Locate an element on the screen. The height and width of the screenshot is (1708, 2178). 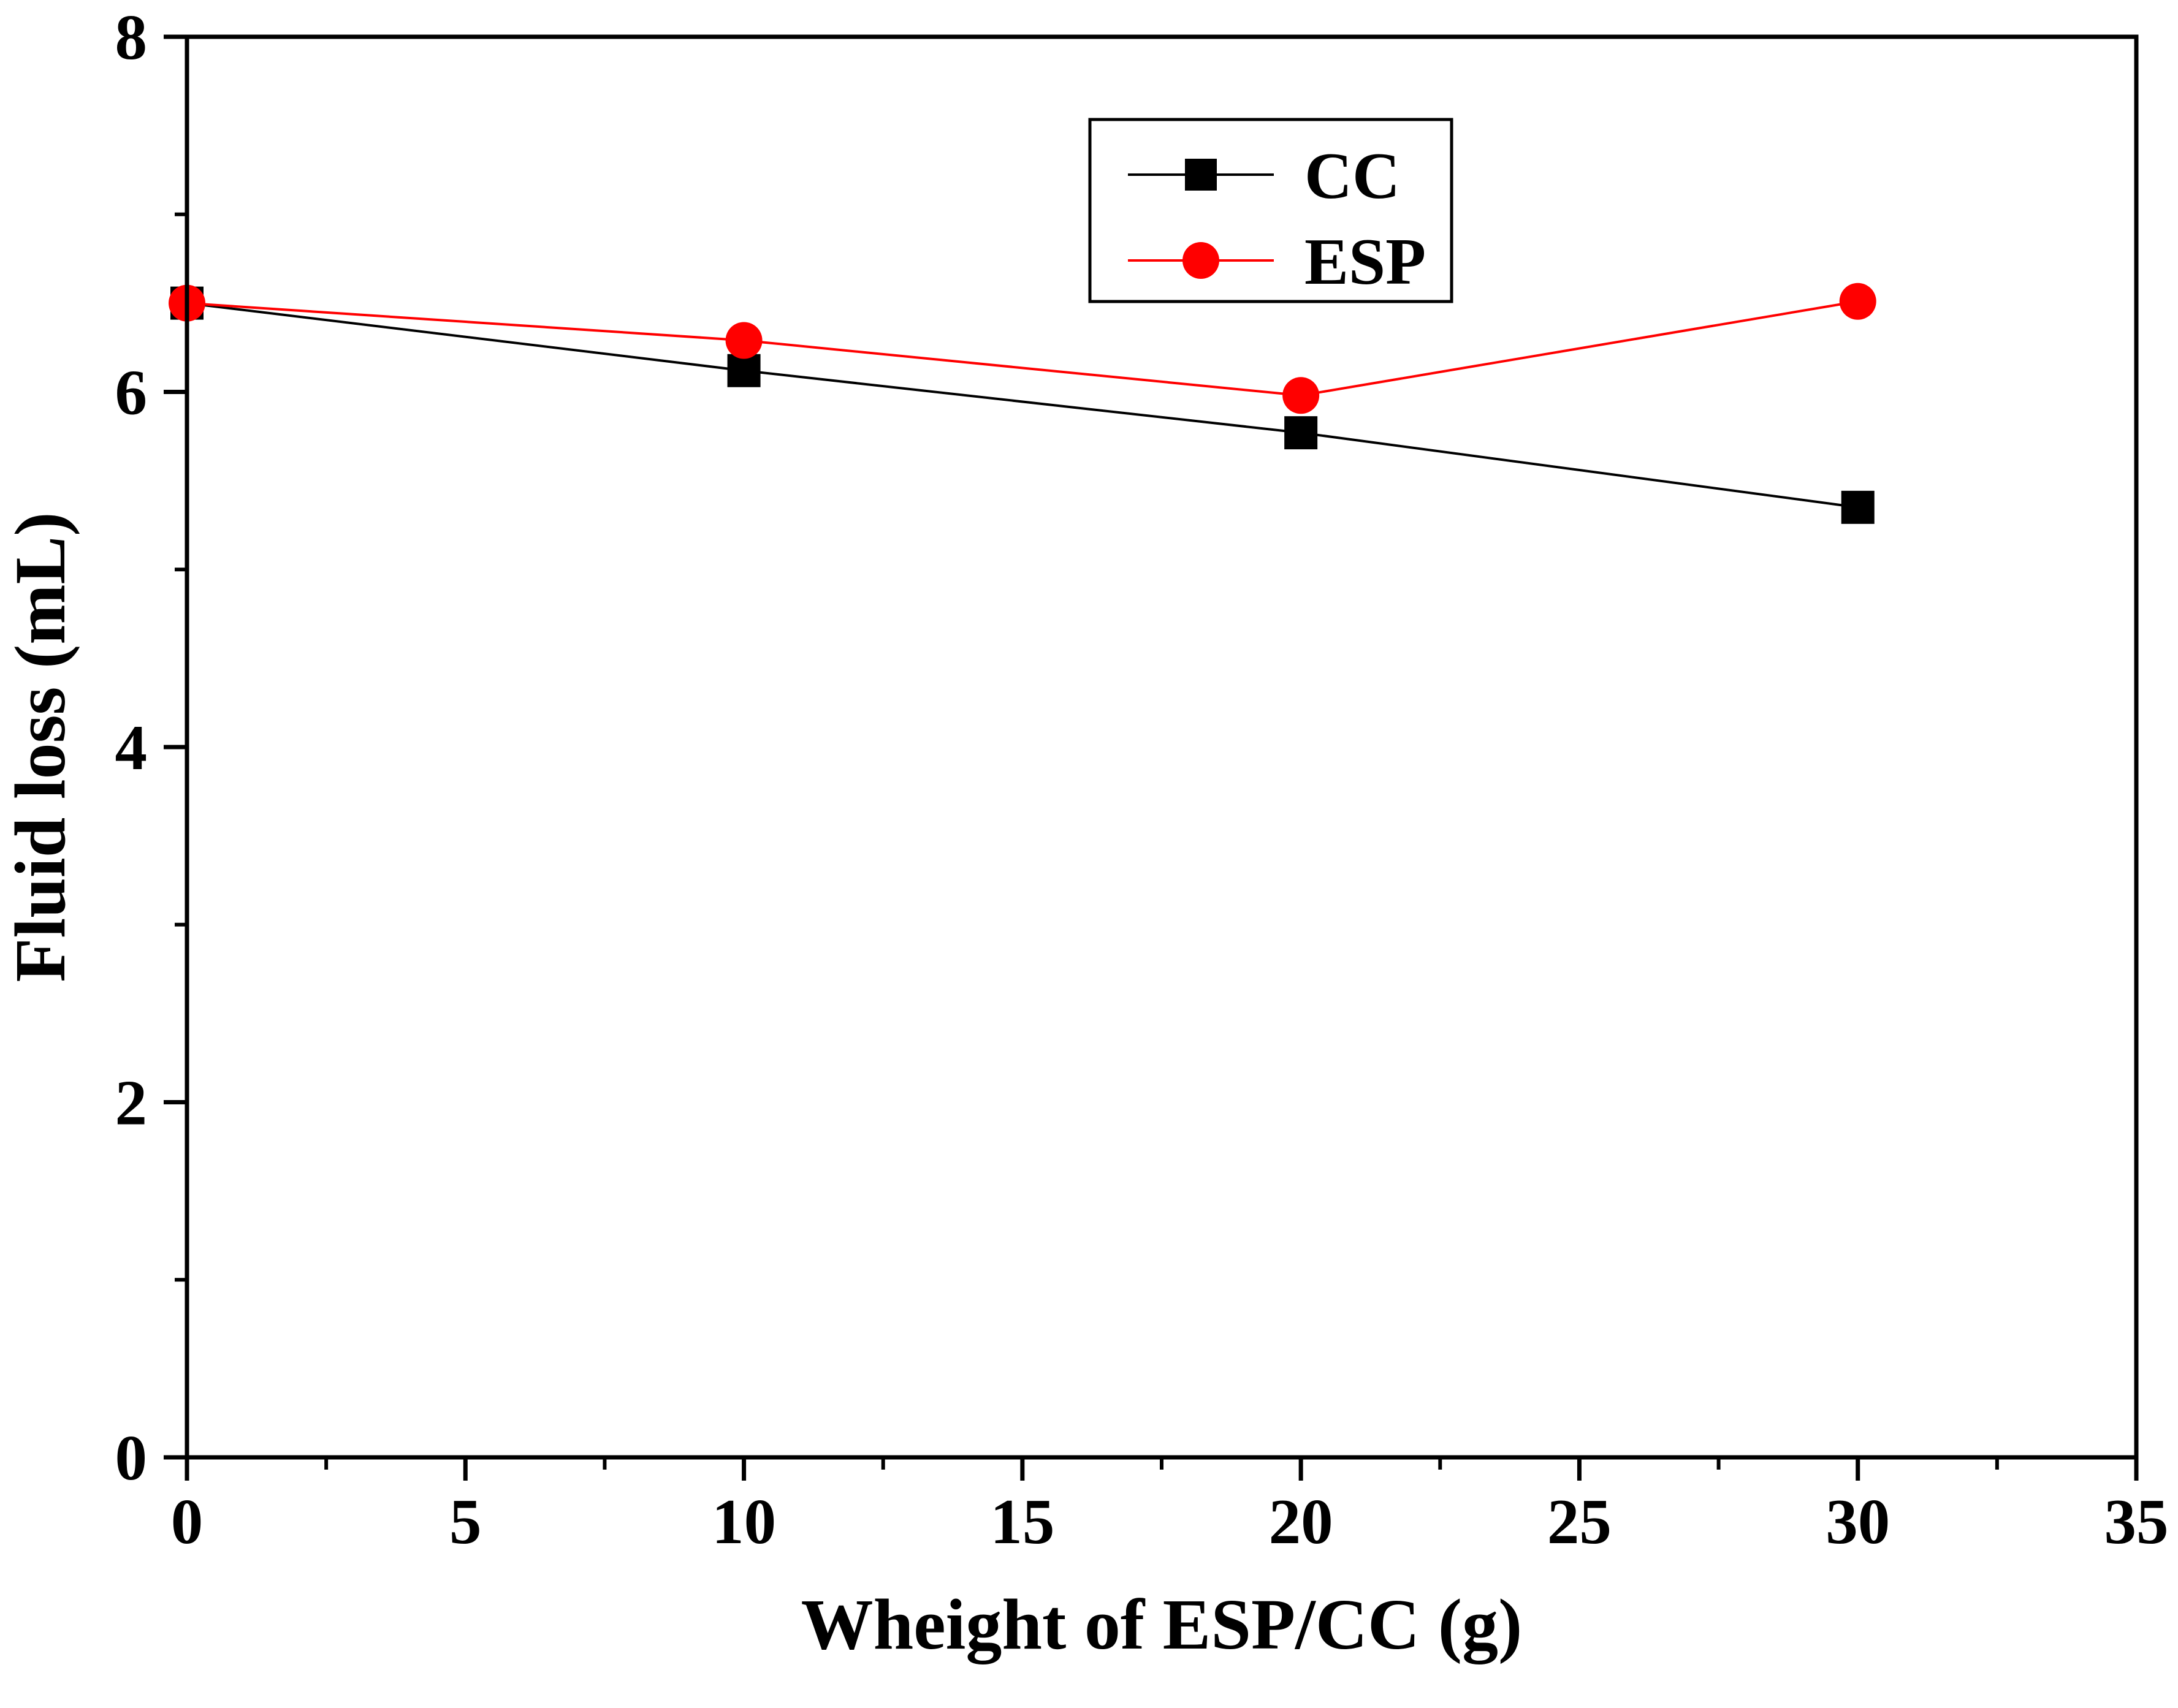
x-tick-label: 25 is located at coordinates (1579, 1521).